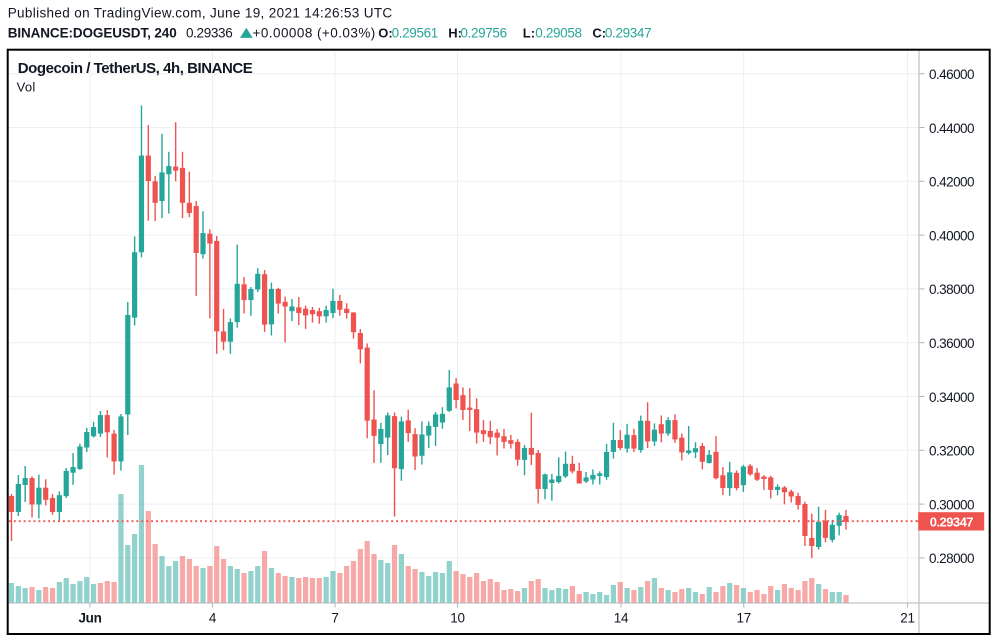  Describe the element at coordinates (415, 33) in the screenshot. I see `svg-text: 0.29561` at that location.